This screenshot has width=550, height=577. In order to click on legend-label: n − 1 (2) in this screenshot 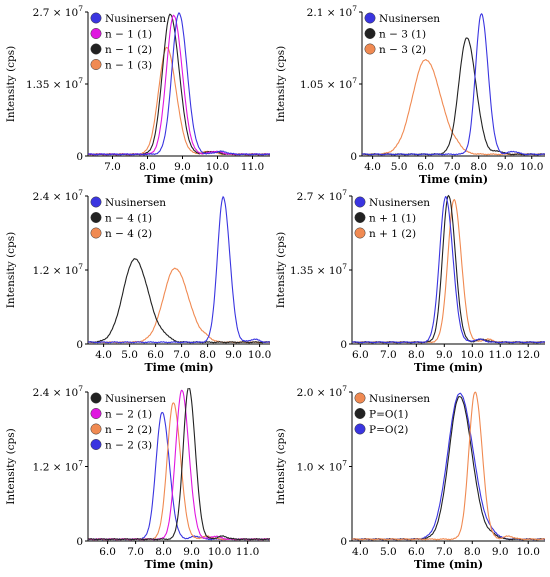, I will do `click(128, 50)`.